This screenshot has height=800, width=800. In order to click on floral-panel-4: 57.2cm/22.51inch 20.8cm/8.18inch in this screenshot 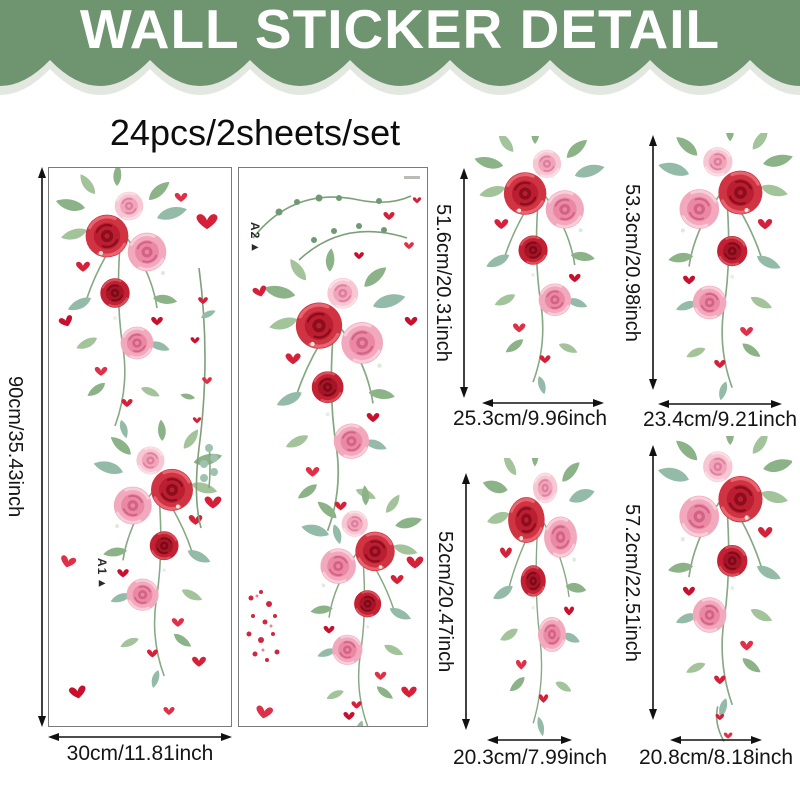, I will do `click(707, 605)`.